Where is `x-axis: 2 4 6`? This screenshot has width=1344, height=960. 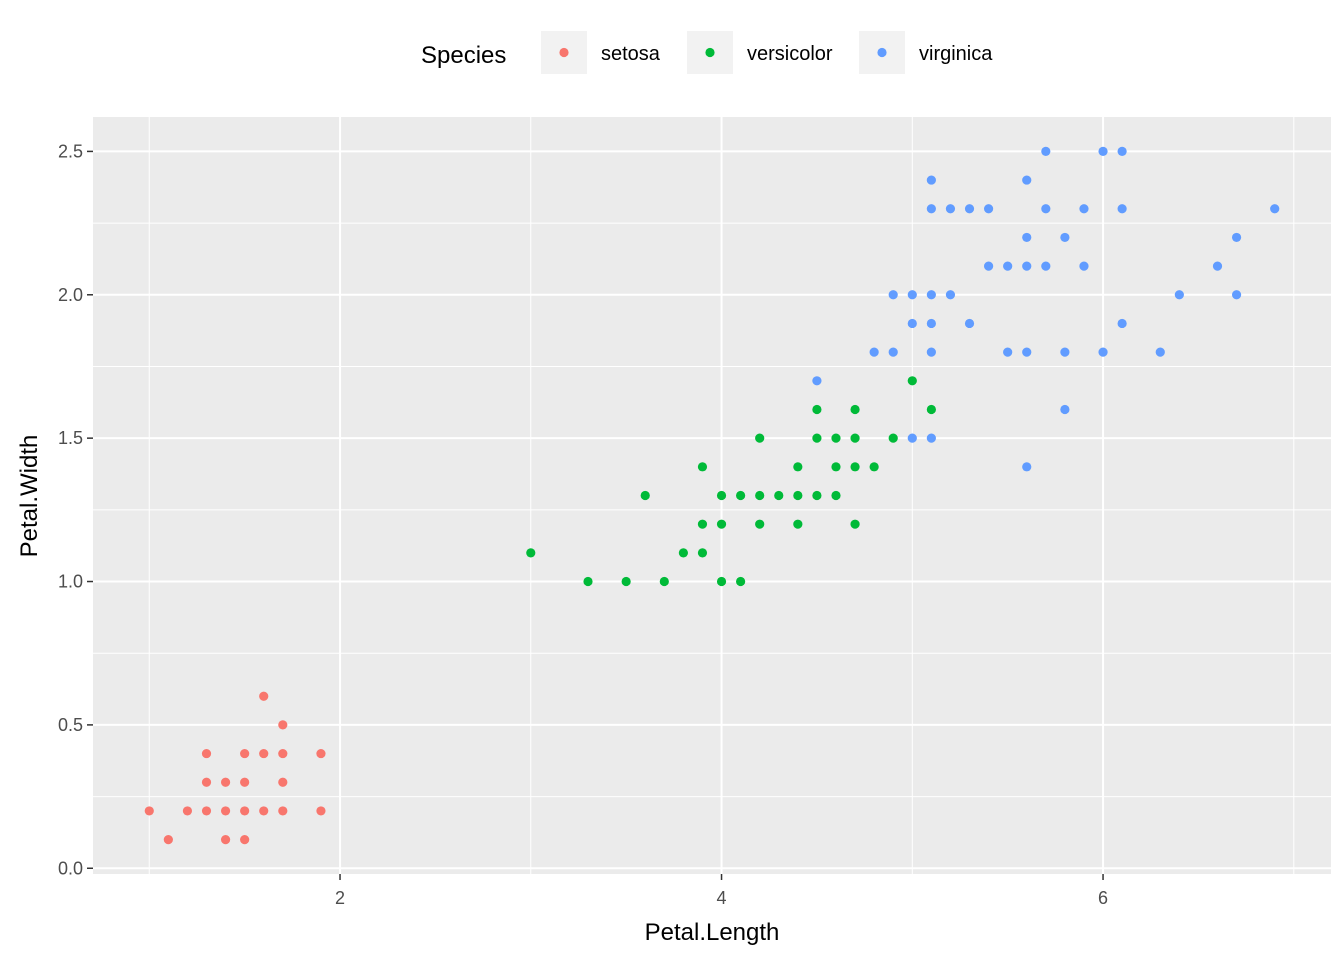 x-axis: 2 4 6 is located at coordinates (721, 891).